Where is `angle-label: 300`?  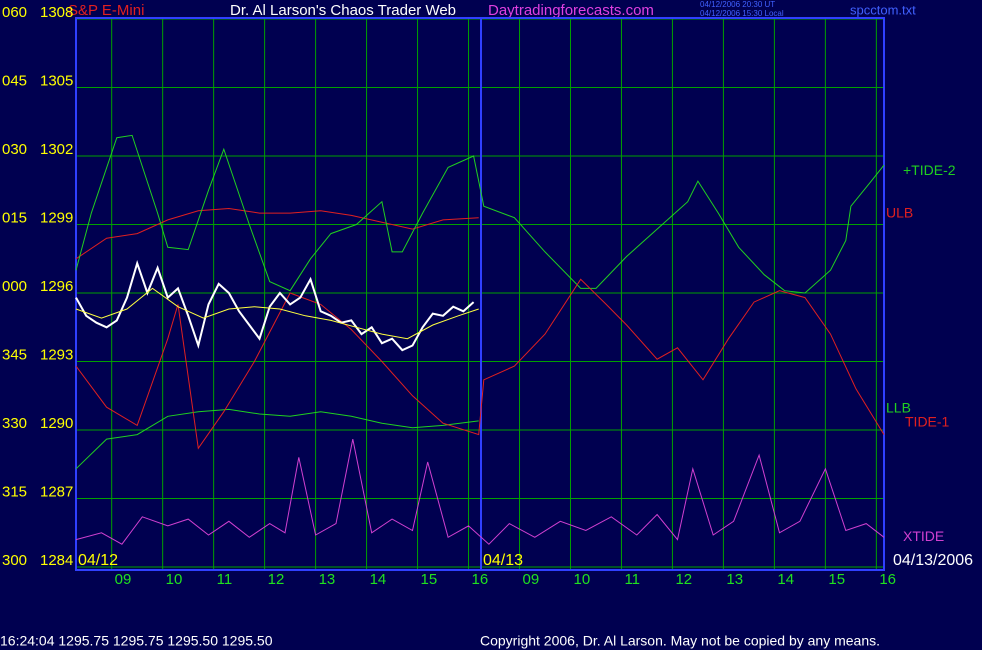
angle-label: 300 is located at coordinates (14, 560).